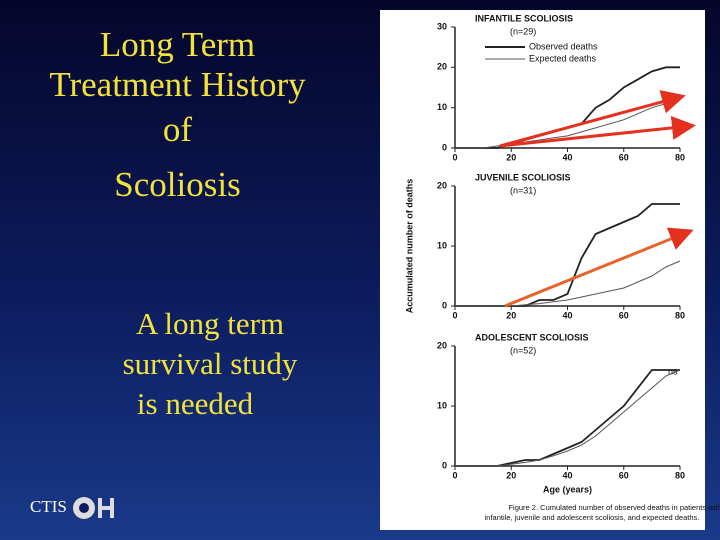  What do you see at coordinates (210, 363) in the screenshot?
I see `subtitle-line: survival study` at bounding box center [210, 363].